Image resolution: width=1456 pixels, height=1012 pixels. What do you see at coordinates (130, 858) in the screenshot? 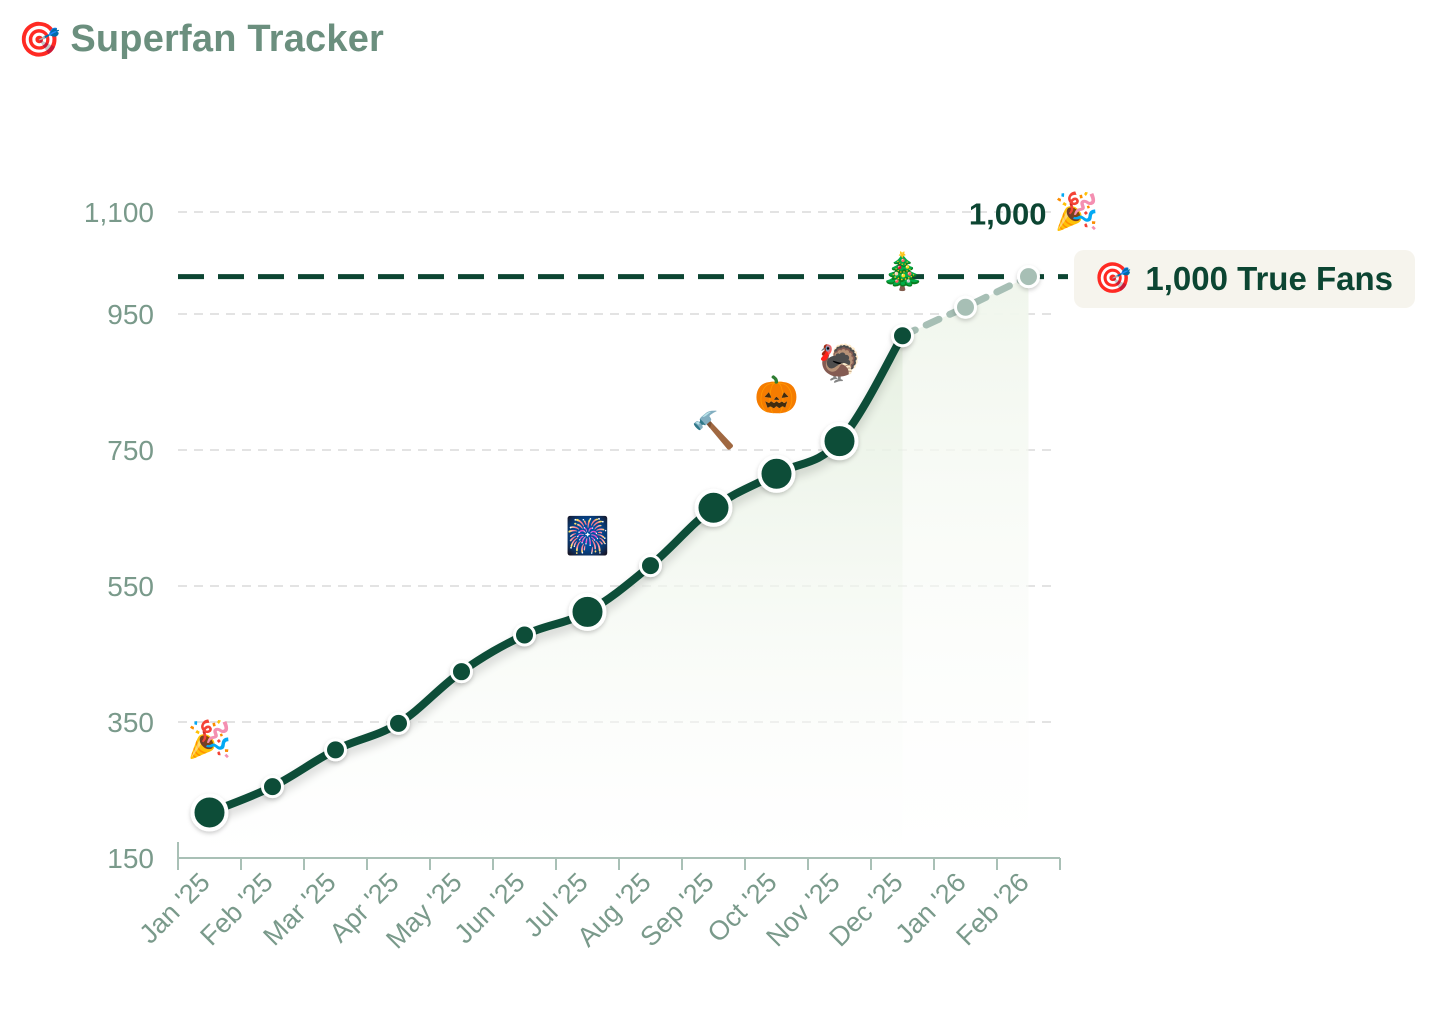
I see `y-tick-label: 150` at bounding box center [130, 858].